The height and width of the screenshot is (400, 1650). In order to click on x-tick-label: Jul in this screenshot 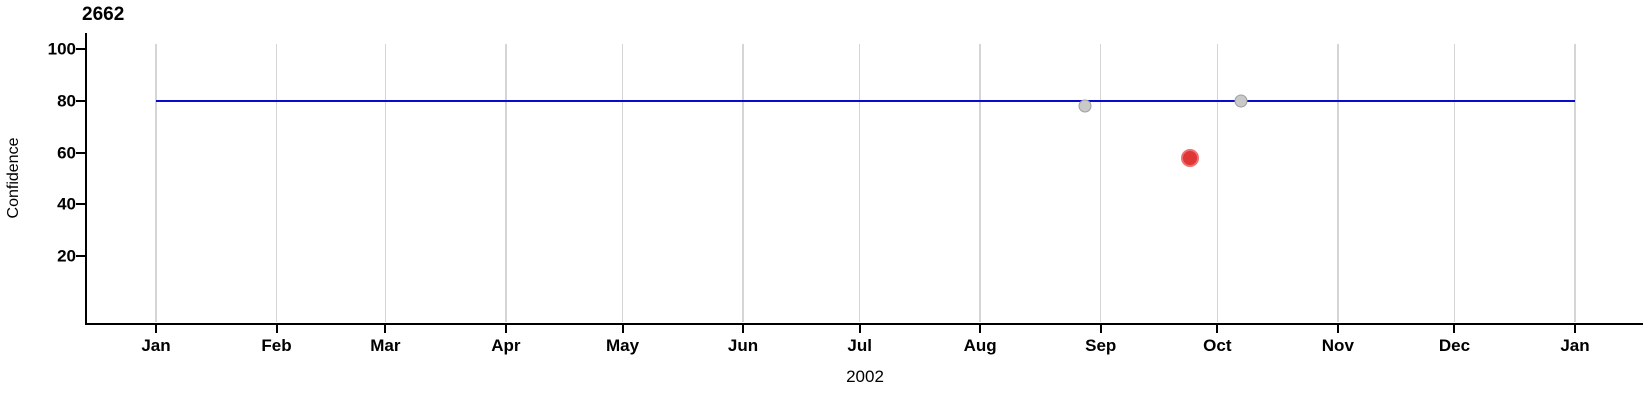, I will do `click(859, 345)`.